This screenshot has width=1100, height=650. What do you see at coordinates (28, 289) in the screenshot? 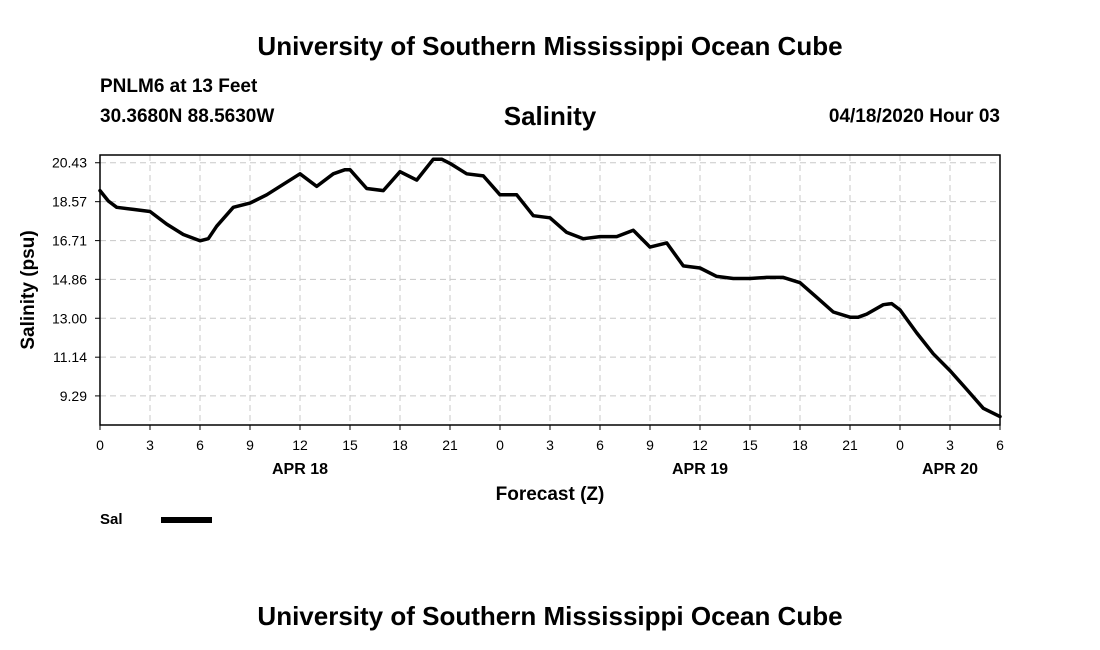
I see `y-axis-title: Salinity (psu)` at bounding box center [28, 289].